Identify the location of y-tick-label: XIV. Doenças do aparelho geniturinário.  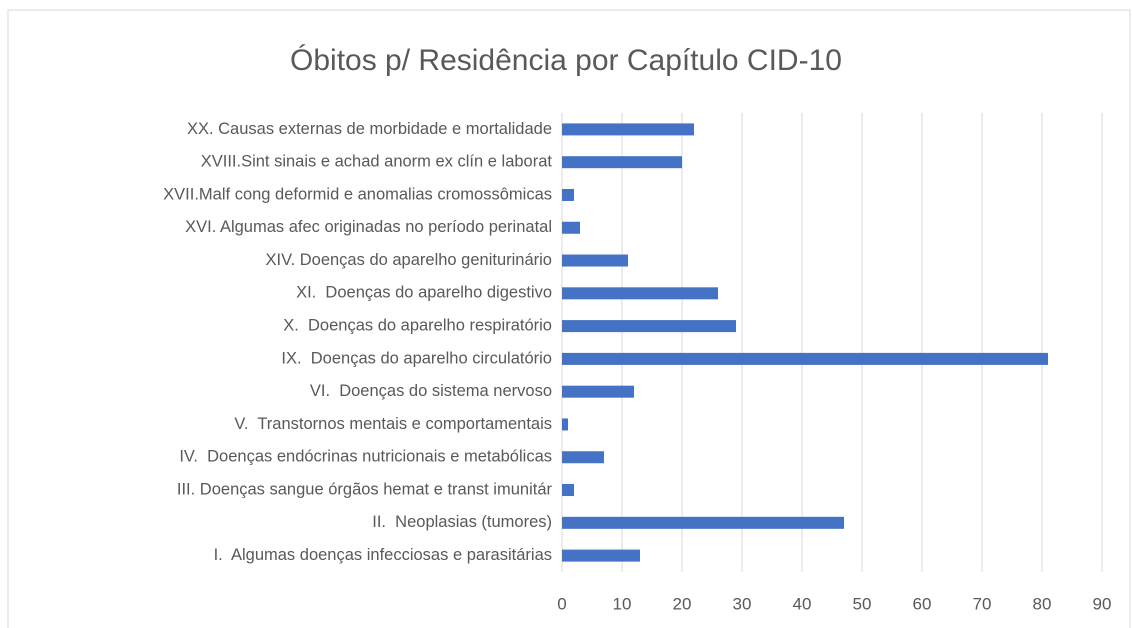
(408, 260).